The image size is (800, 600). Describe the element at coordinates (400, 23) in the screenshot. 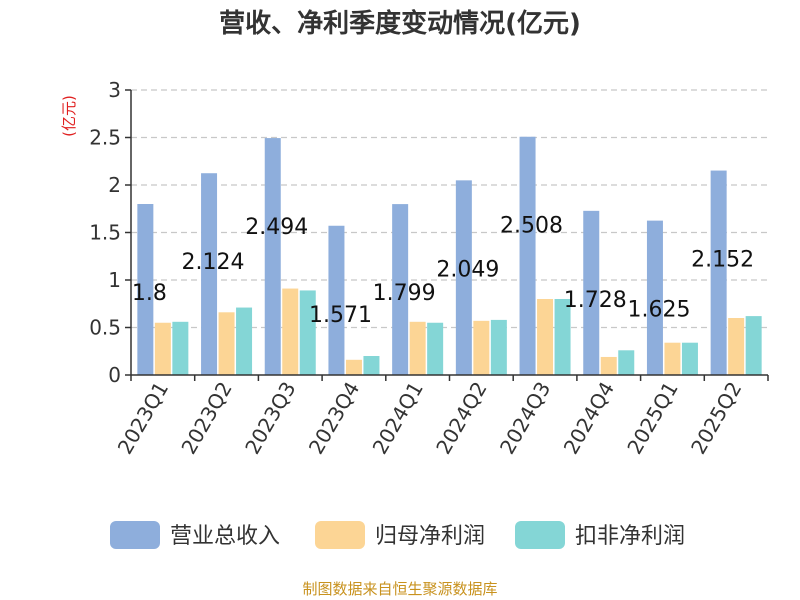

I see `chart-title: 营收、净利季度变动情况(亿元)` at that location.